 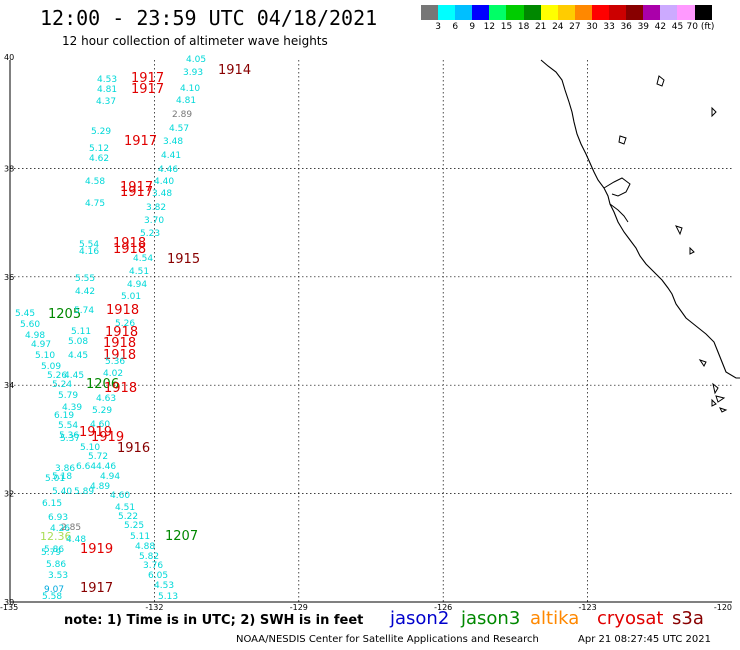 I want to click on wave-height-label: 3.86, so click(x=65, y=469).